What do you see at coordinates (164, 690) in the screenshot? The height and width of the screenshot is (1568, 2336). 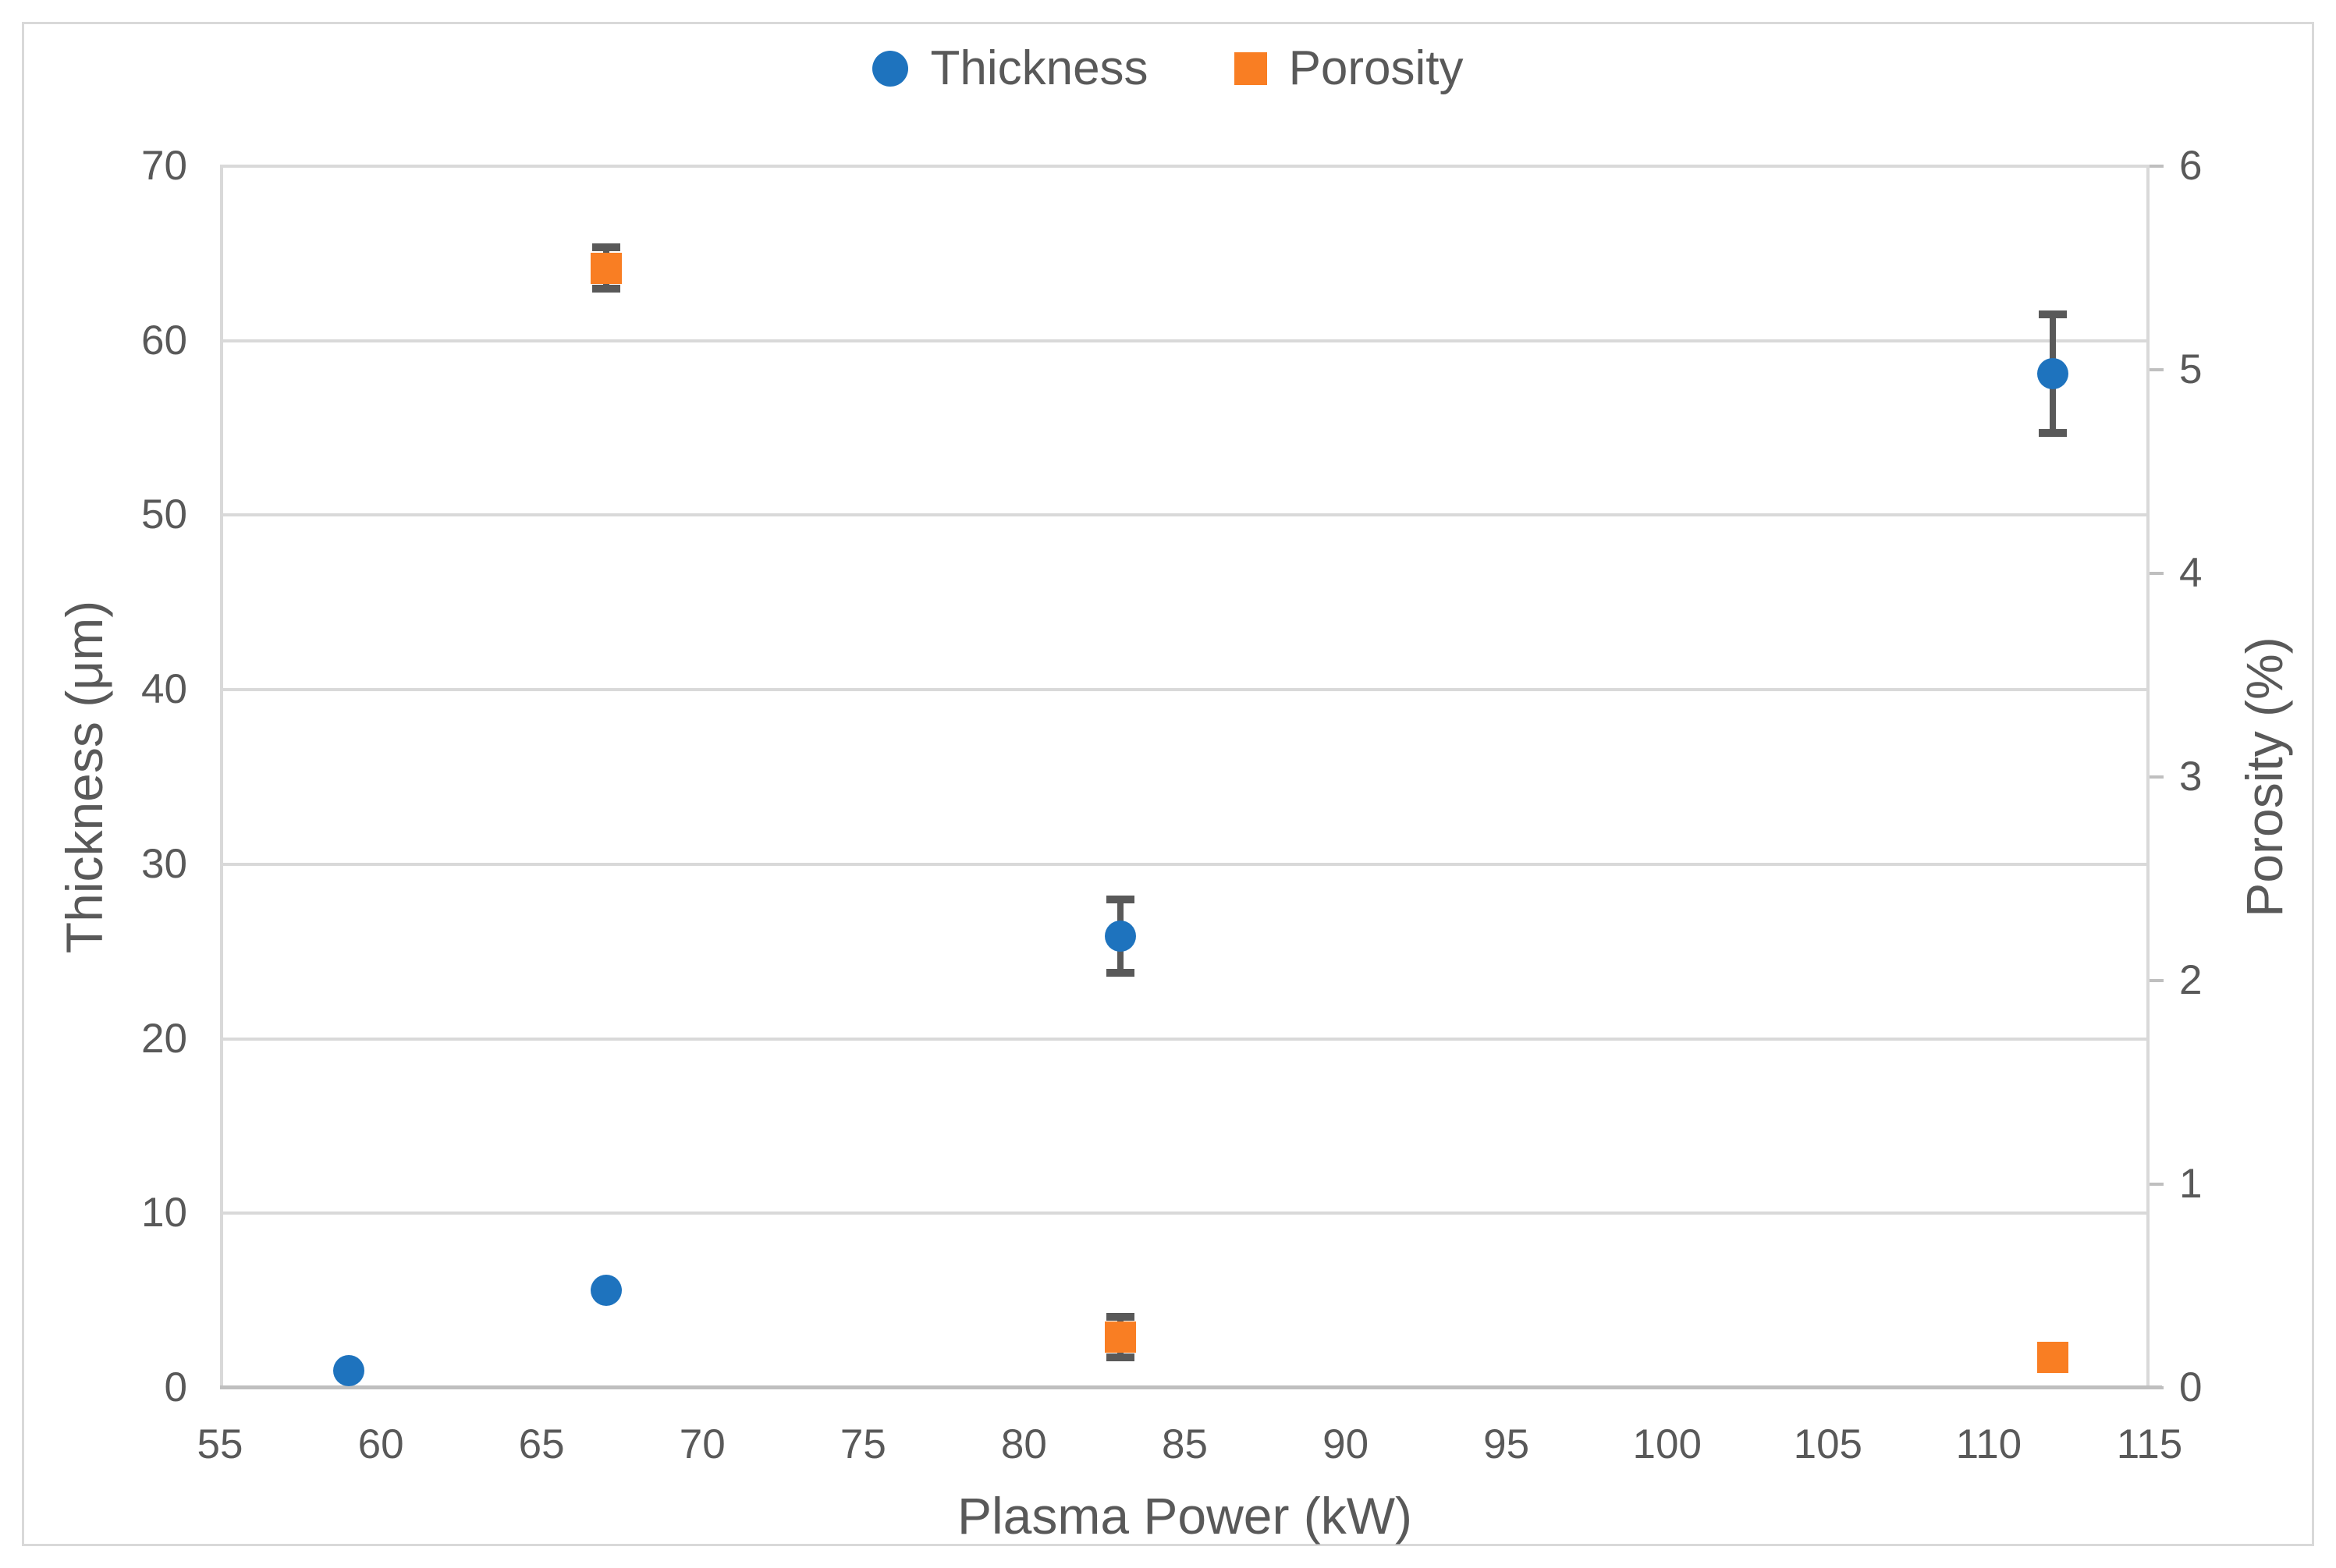 I see `y-left-tick-40: 40` at bounding box center [164, 690].